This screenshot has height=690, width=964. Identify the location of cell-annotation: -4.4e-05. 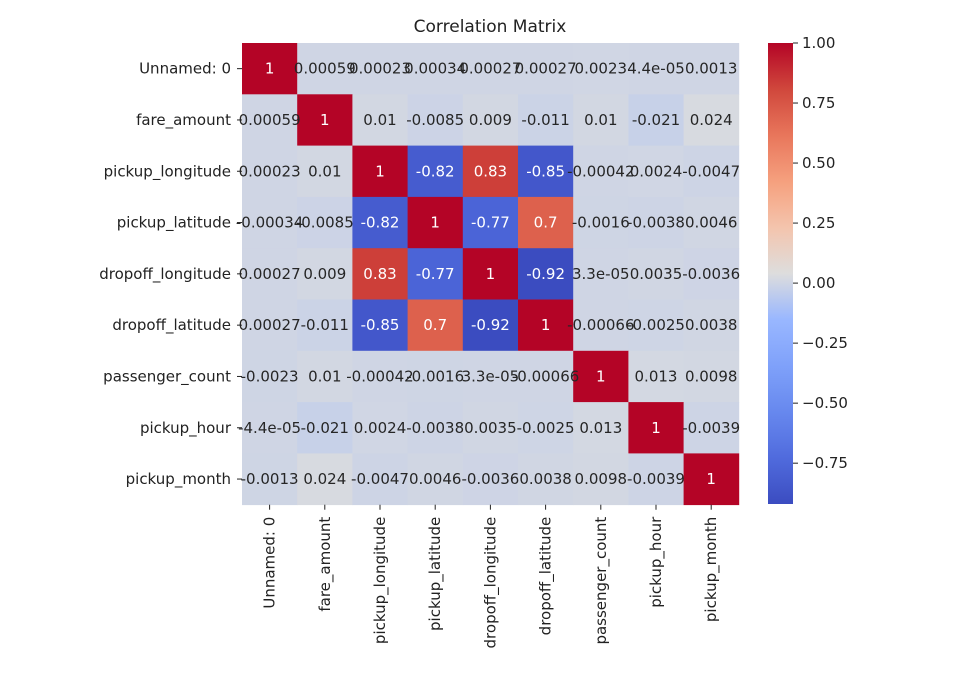
(269, 428).